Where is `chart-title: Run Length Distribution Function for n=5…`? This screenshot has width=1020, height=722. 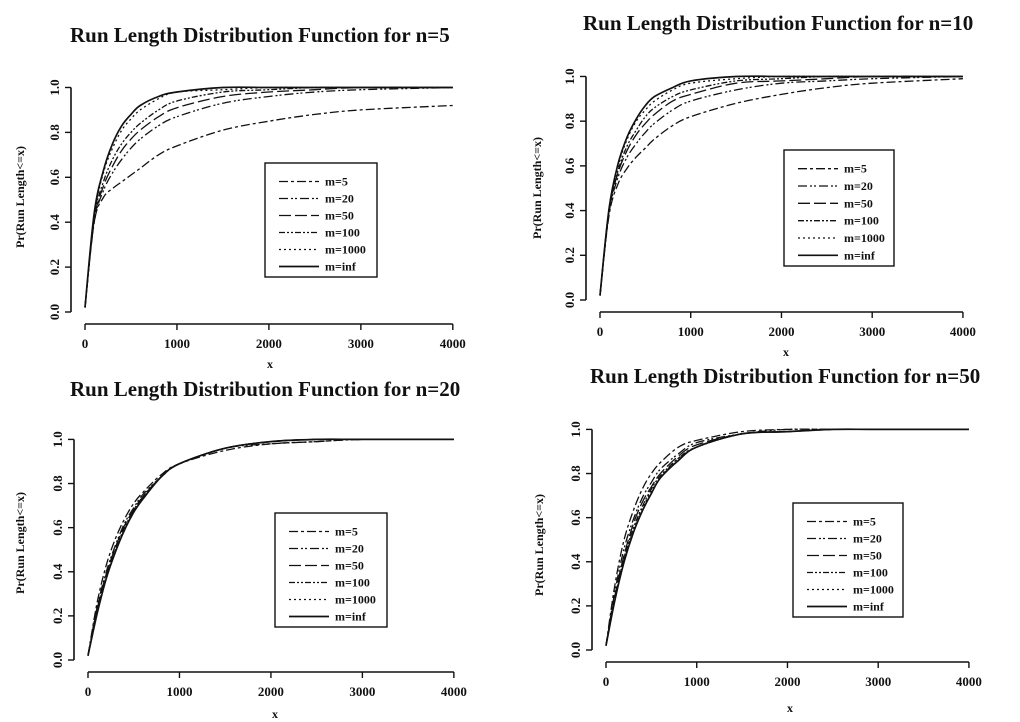
chart-title: Run Length Distribution Function for n=5… is located at coordinates (785, 376).